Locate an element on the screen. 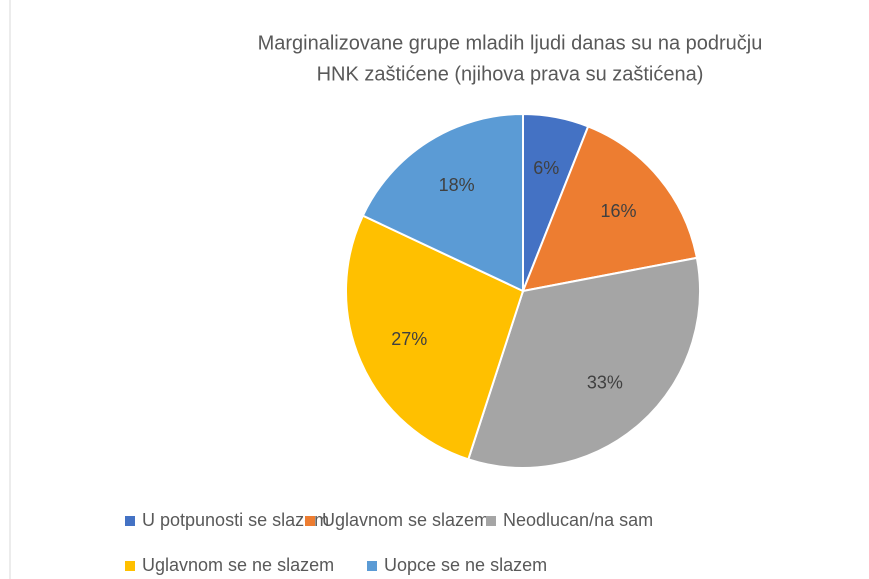 The height and width of the screenshot is (579, 869). legend-label: Uopce se ne slazem is located at coordinates (465, 565).